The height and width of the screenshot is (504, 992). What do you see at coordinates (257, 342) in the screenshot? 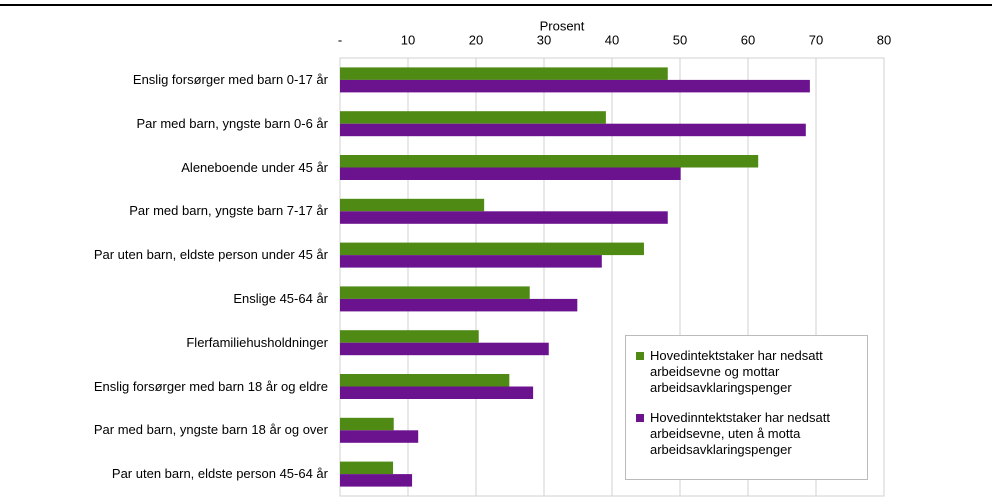
I see `y-tick-label: Flerfamiliehusholdninger` at bounding box center [257, 342].